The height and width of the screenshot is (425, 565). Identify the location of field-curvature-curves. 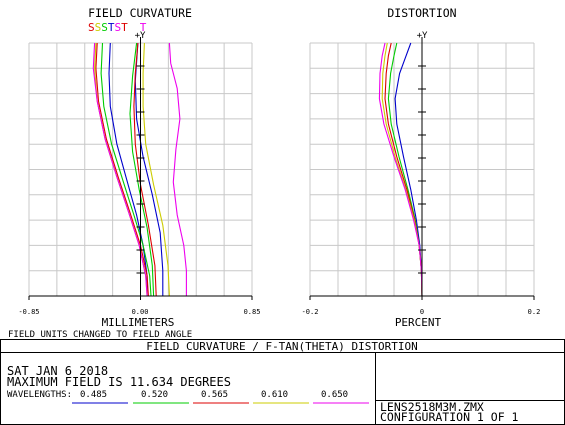
(139, 169).